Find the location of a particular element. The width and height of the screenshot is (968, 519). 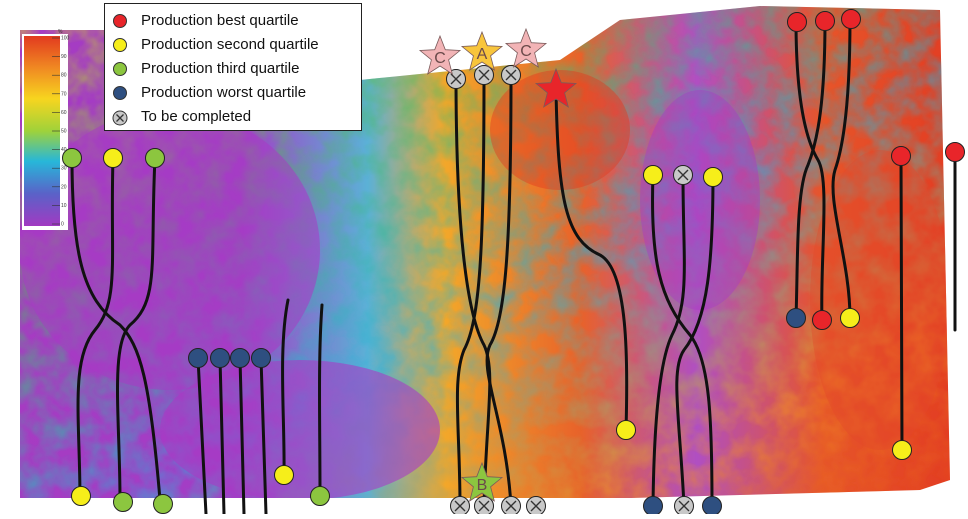

star-b: B is located at coordinates (482, 481).